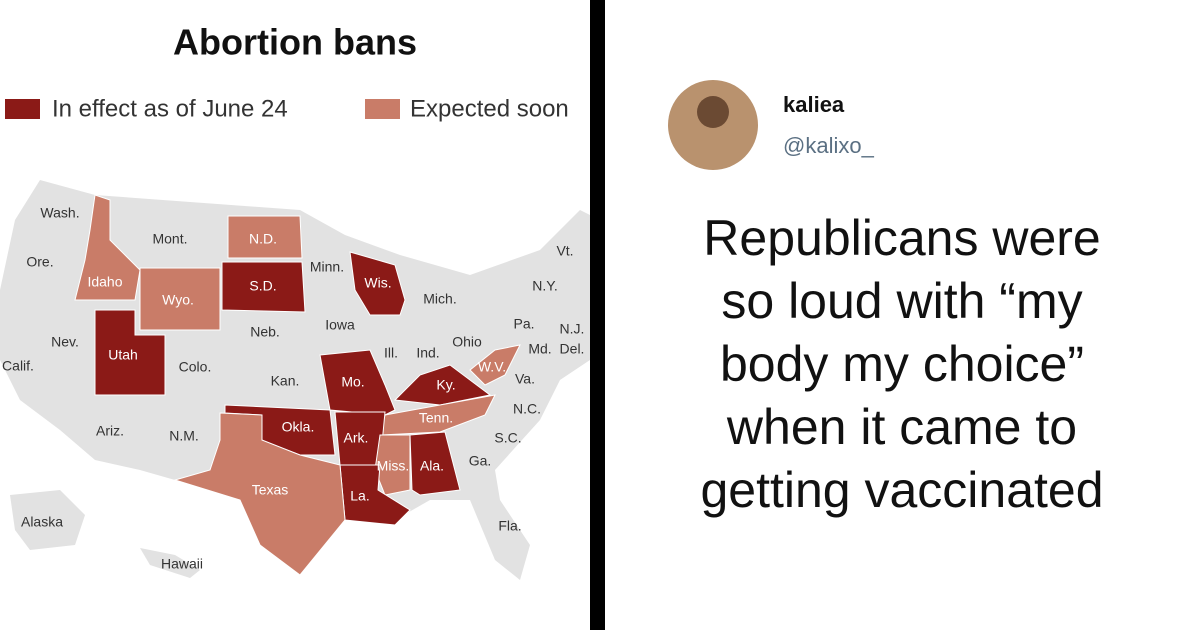 The width and height of the screenshot is (1200, 635). What do you see at coordinates (509, 526) in the screenshot?
I see `state-label: Fla.` at bounding box center [509, 526].